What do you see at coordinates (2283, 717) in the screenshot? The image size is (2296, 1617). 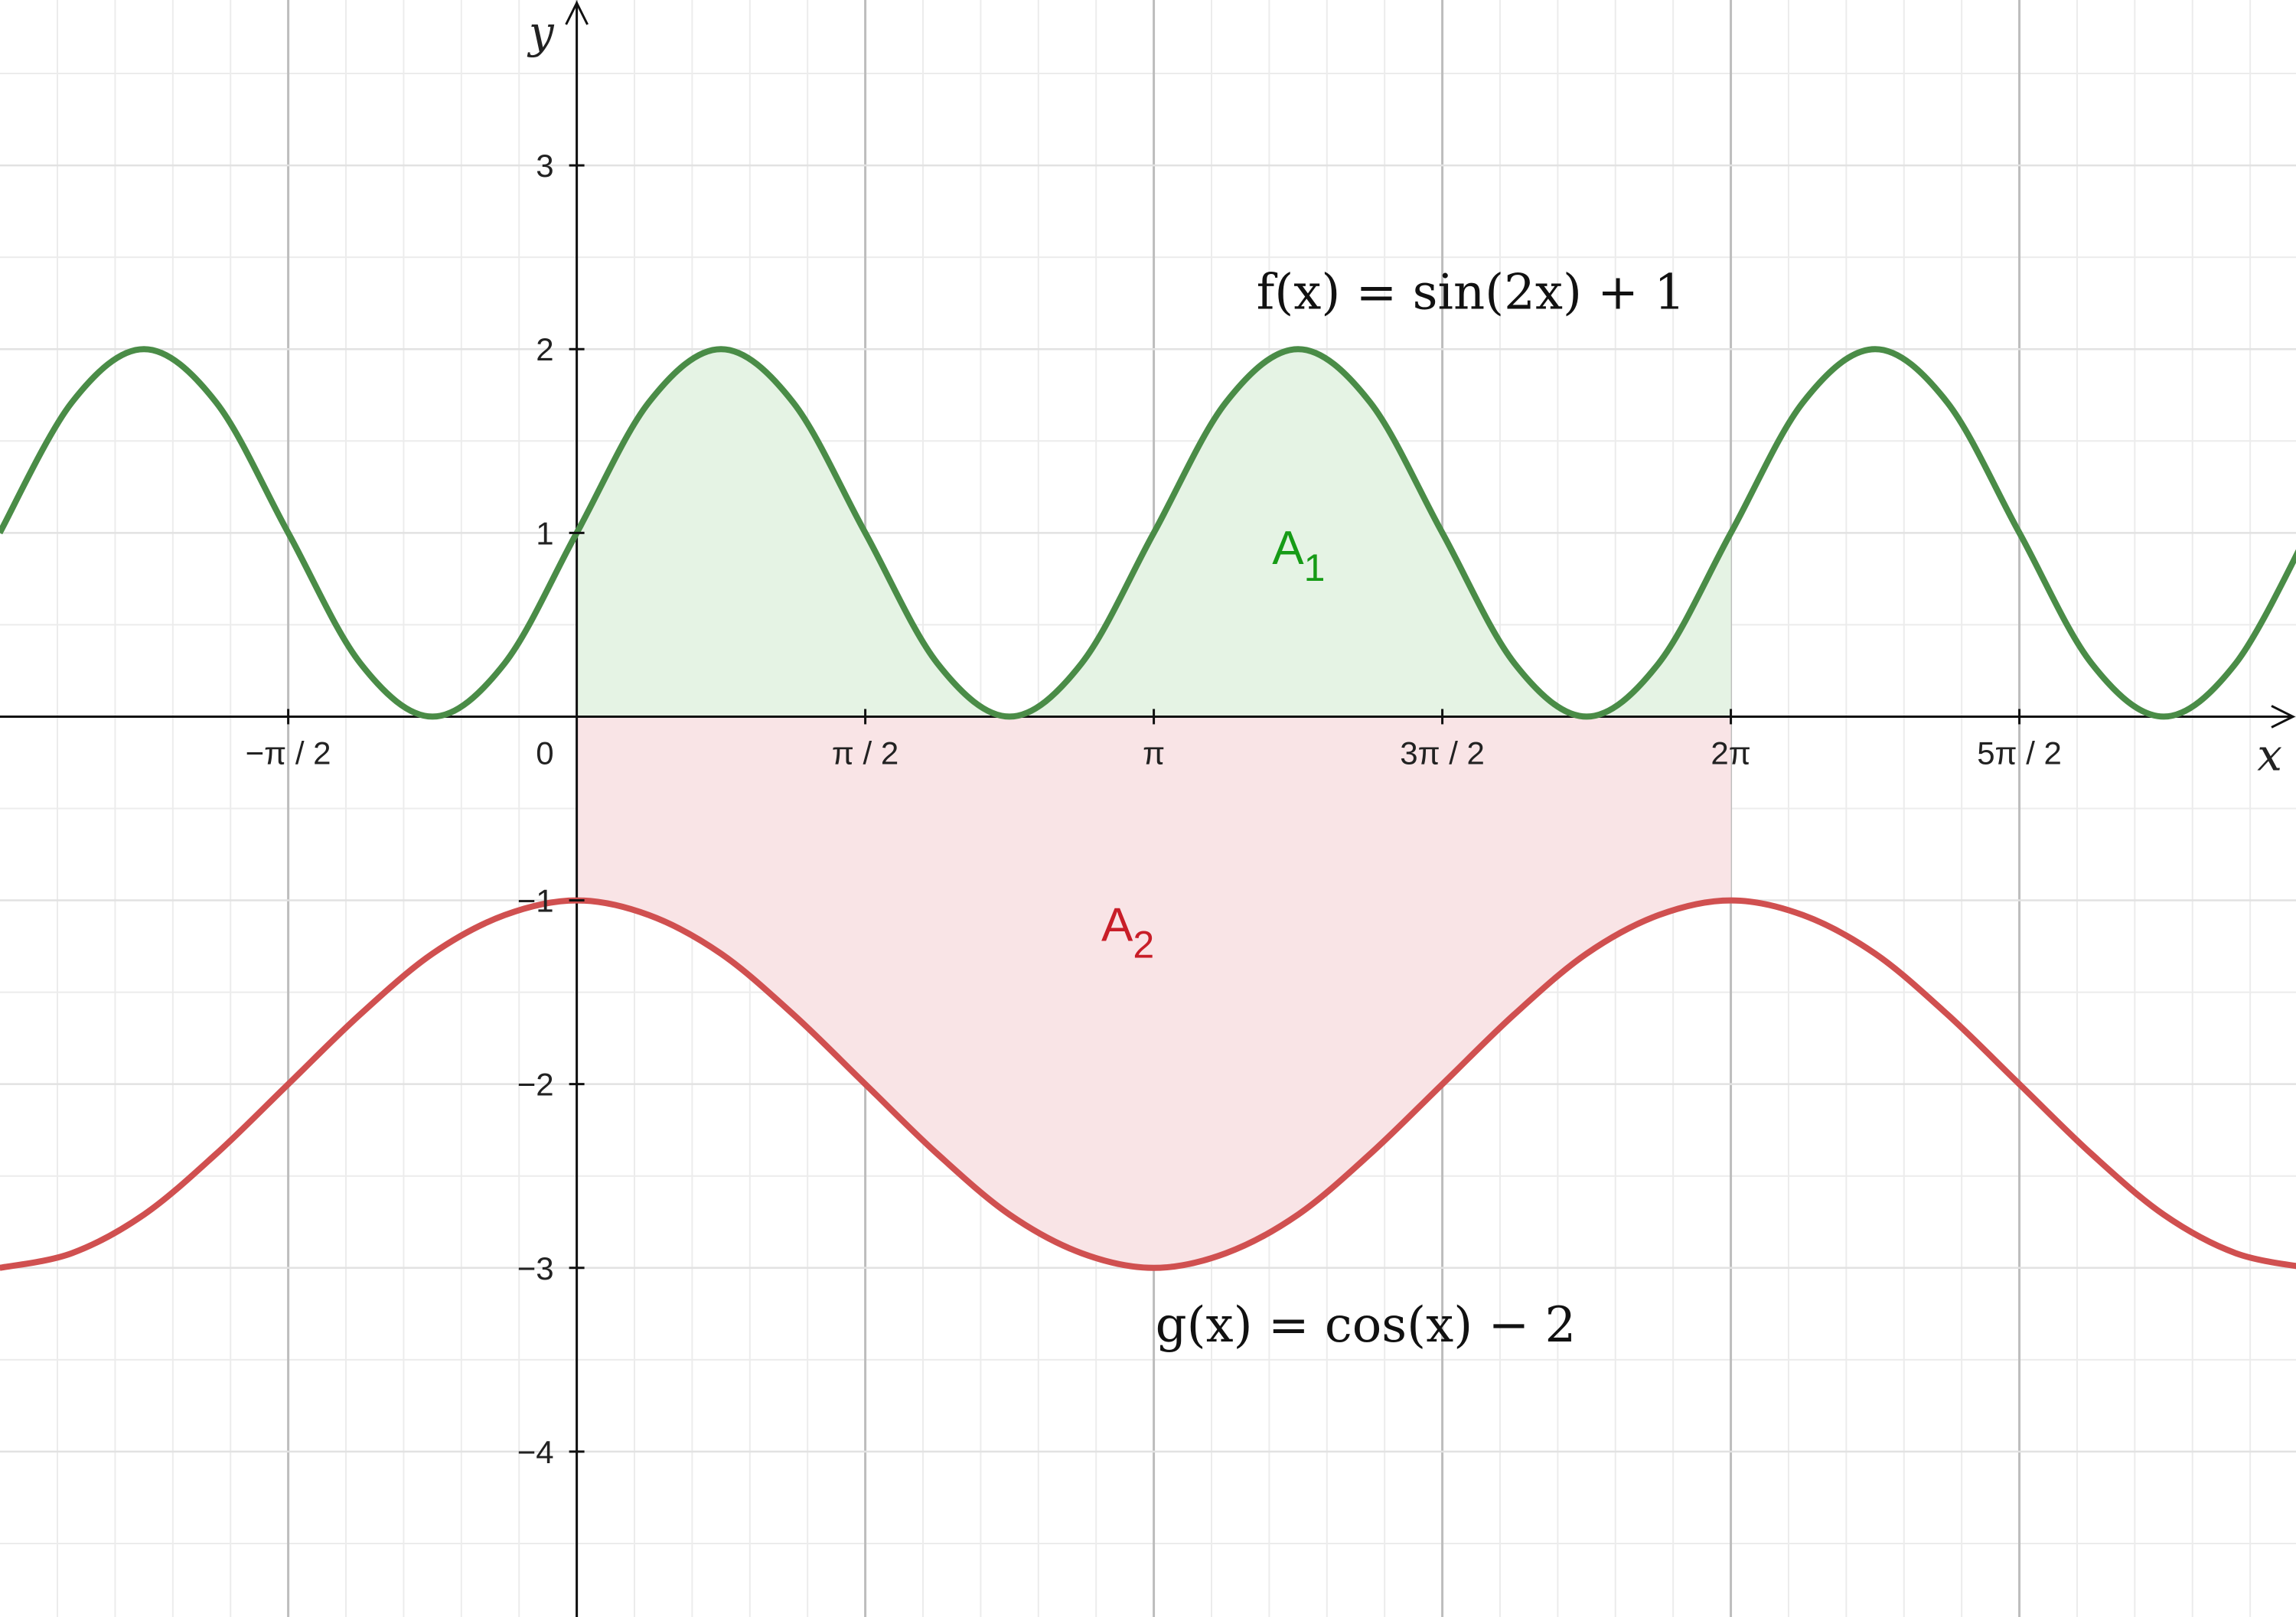 I see `x-axis-arrow` at bounding box center [2283, 717].